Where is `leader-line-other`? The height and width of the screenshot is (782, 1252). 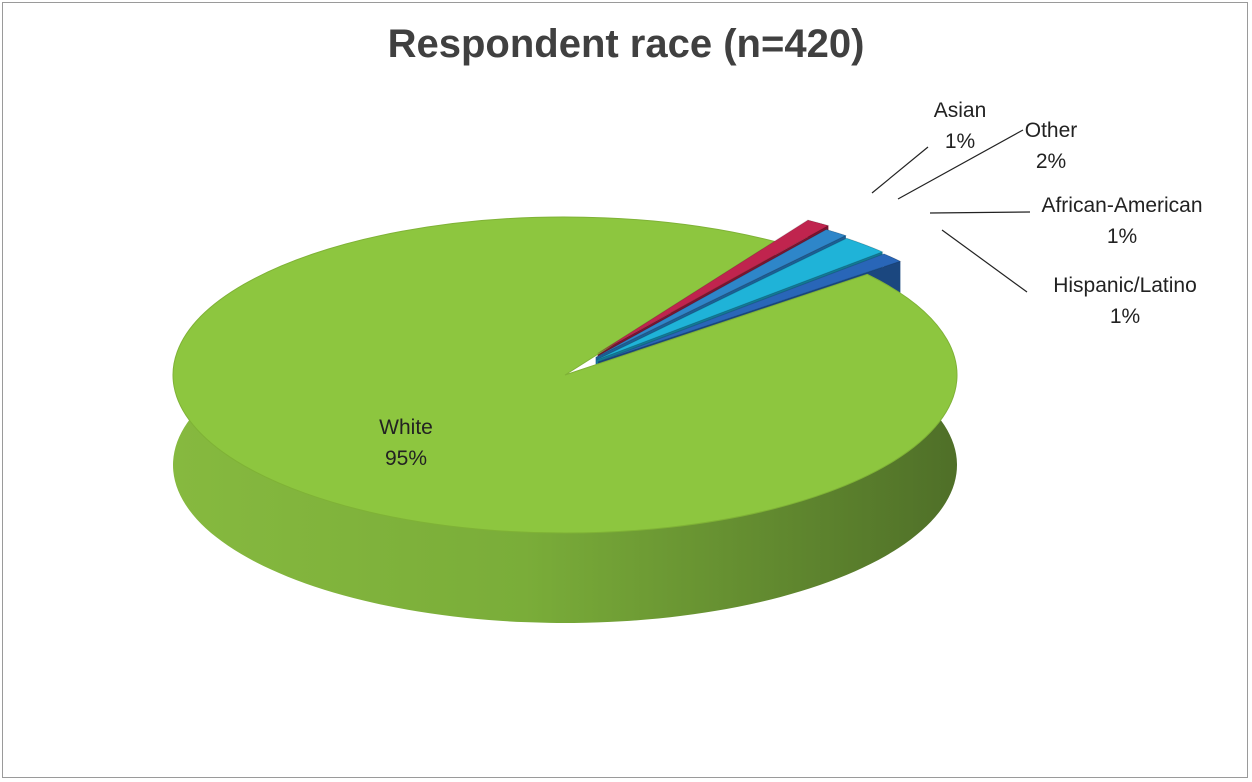
leader-line-other is located at coordinates (960, 164).